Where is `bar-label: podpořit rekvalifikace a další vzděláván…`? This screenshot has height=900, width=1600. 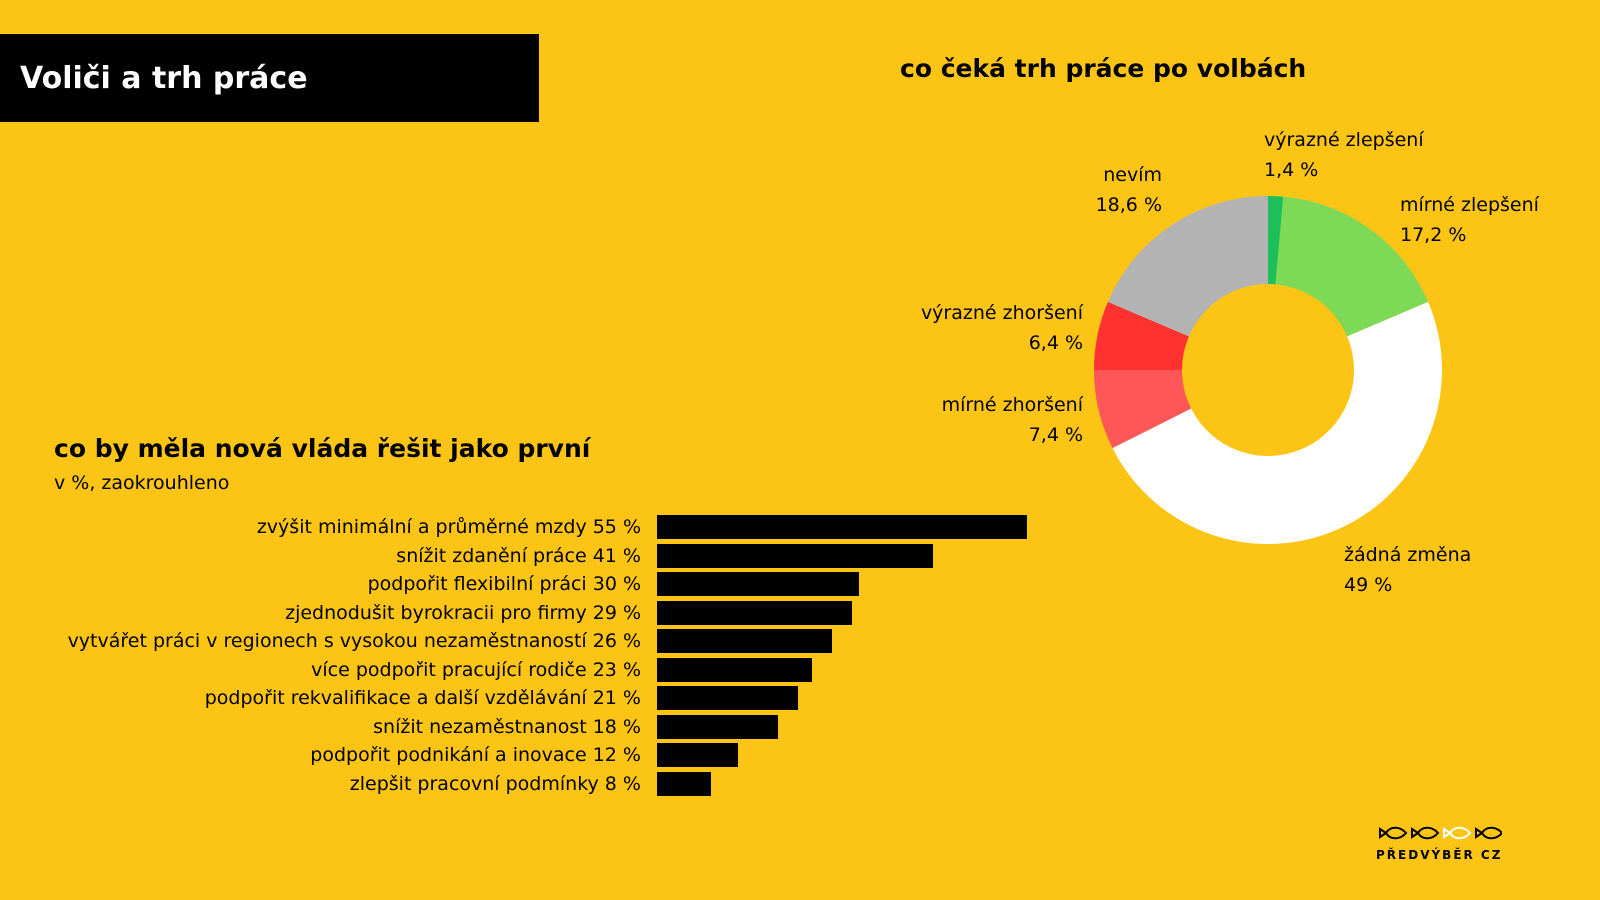 bar-label: podpořit rekvalifikace a další vzděláván… is located at coordinates (422, 698).